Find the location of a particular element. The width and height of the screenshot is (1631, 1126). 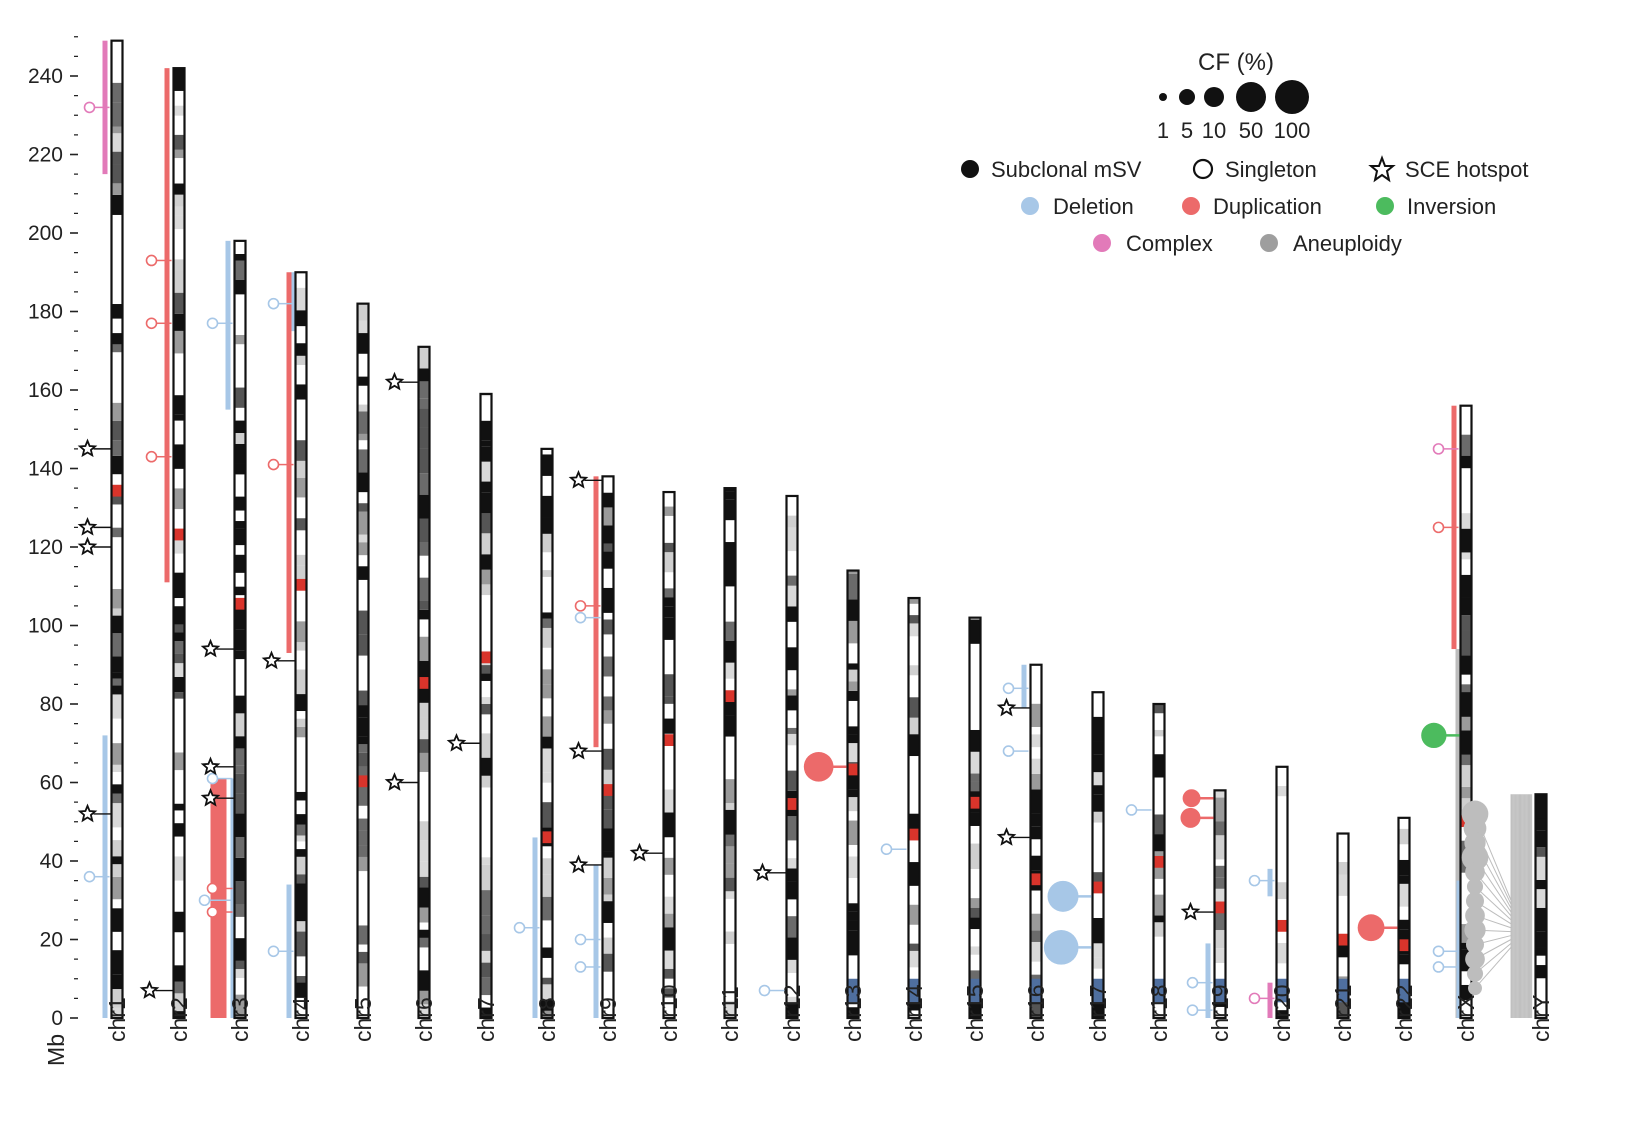

chromosome-chr4: chr4 is located at coordinates (287, 656).